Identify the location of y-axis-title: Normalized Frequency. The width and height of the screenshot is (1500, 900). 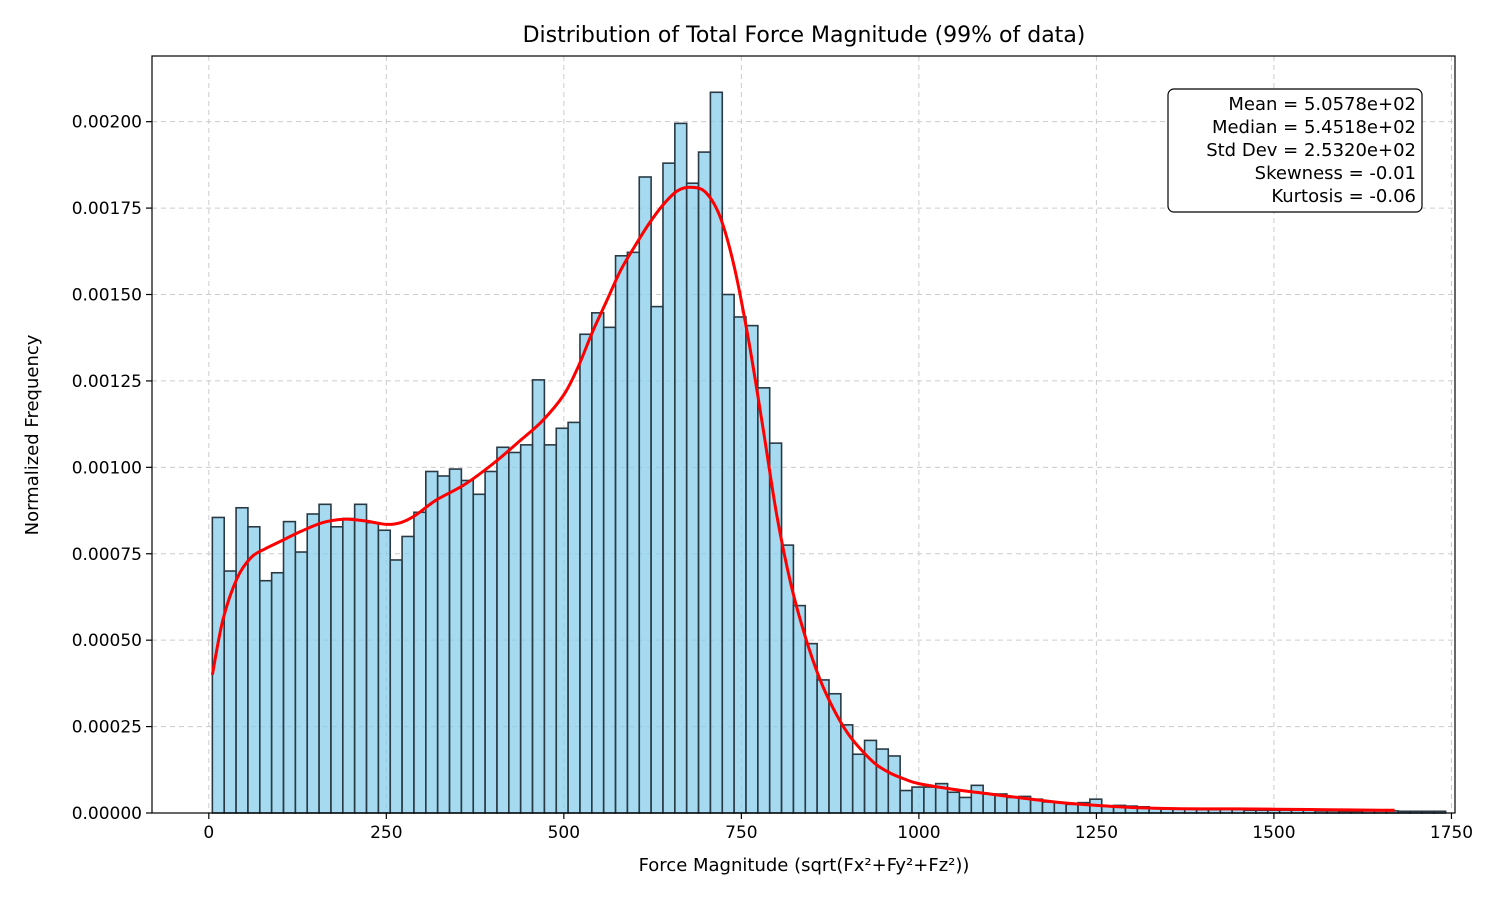
(32, 434).